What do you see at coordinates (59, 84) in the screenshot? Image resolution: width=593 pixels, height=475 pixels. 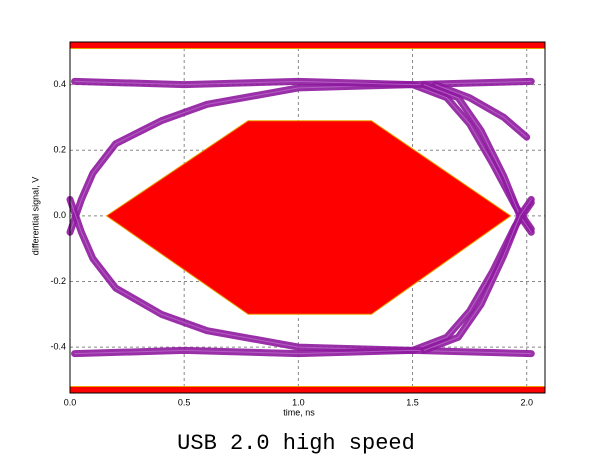 I see `y-tick-label: 0.4` at bounding box center [59, 84].